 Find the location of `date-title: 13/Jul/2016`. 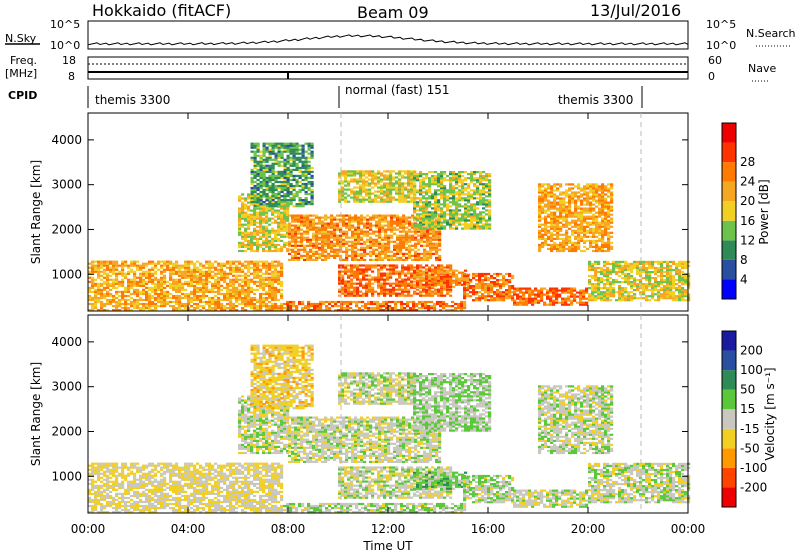

date-title: 13/Jul/2016 is located at coordinates (635, 10).